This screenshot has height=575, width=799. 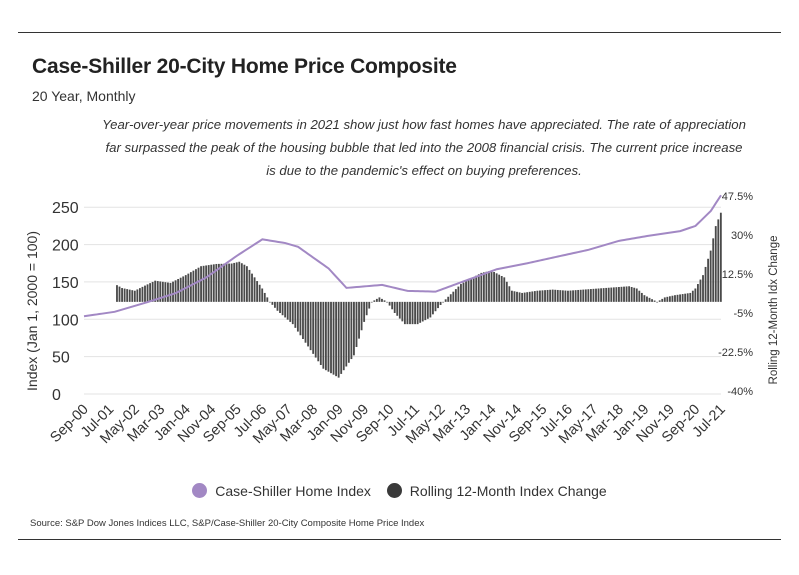 What do you see at coordinates (200, 490) in the screenshot?
I see `legend-swatch-line` at bounding box center [200, 490].